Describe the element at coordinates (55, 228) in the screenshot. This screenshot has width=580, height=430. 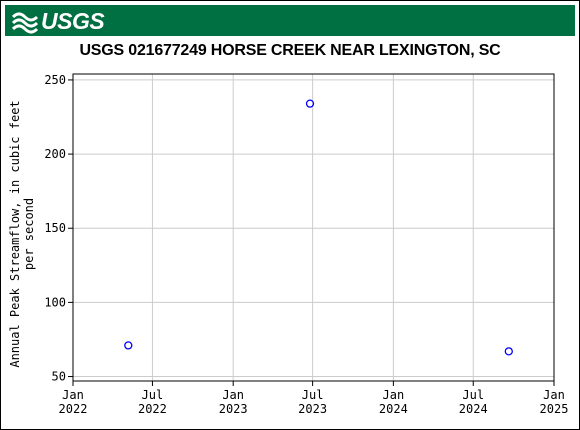
I see `y-tick-label: 150` at that location.